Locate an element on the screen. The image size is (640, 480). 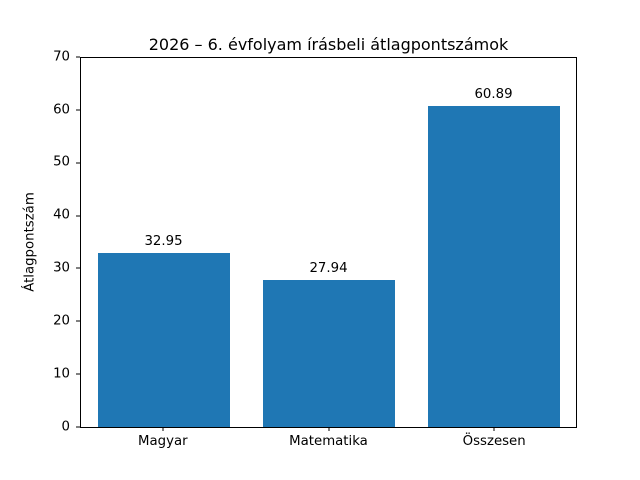
y-tick-label: 60 is located at coordinates (61, 110).